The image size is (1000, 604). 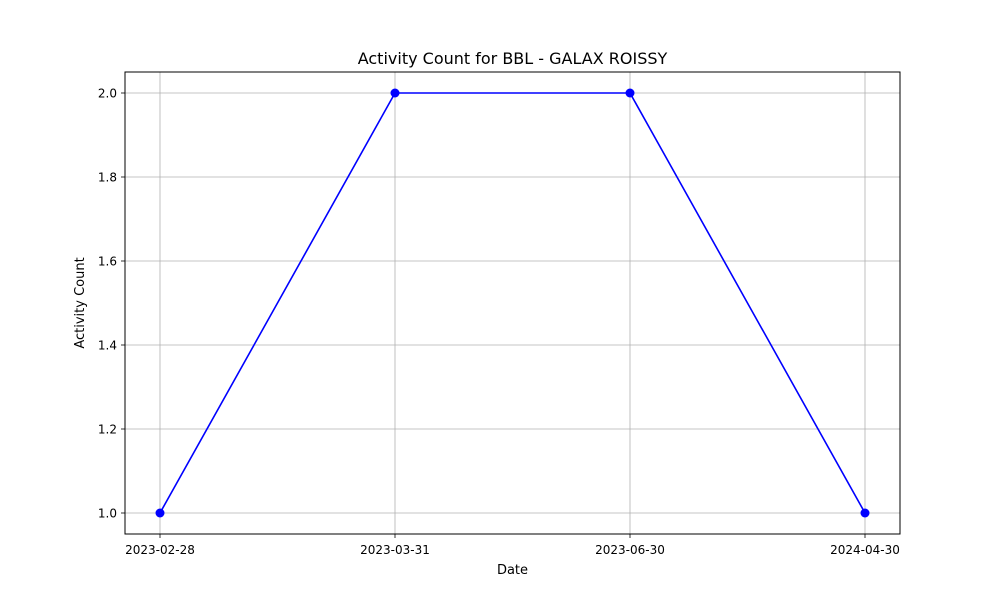 What do you see at coordinates (865, 550) in the screenshot?
I see `x-tick-label: 2024-04-30` at bounding box center [865, 550].